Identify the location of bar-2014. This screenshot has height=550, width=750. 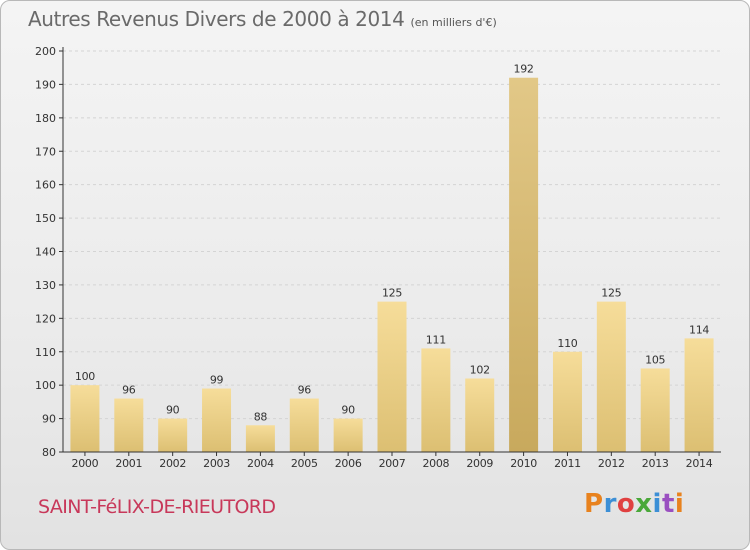
(699, 395).